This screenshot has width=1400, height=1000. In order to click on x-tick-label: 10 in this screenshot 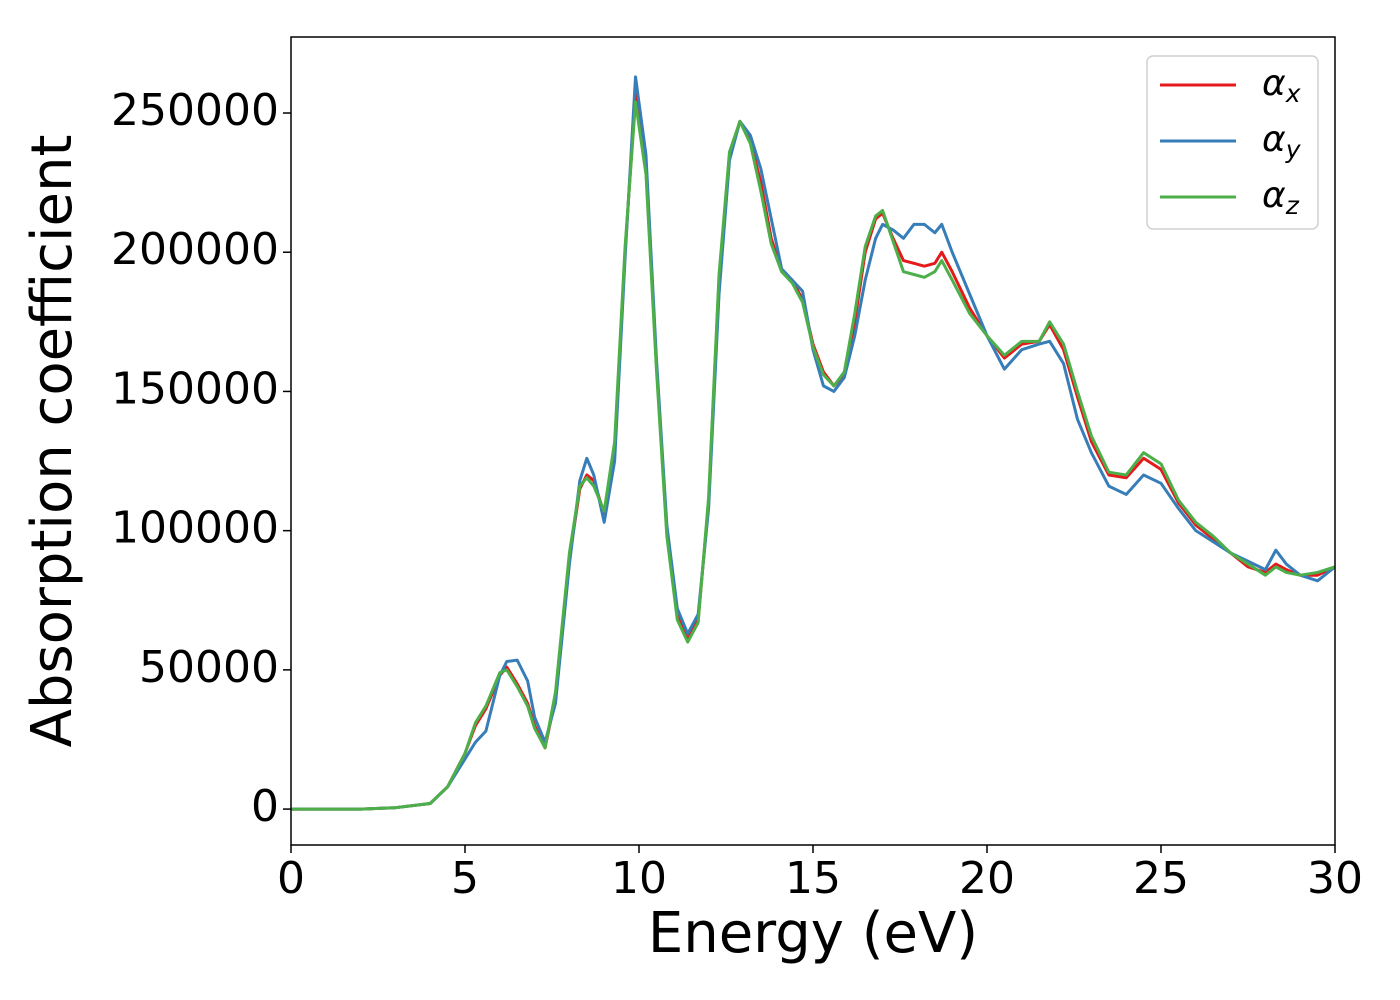, I will do `click(639, 878)`.